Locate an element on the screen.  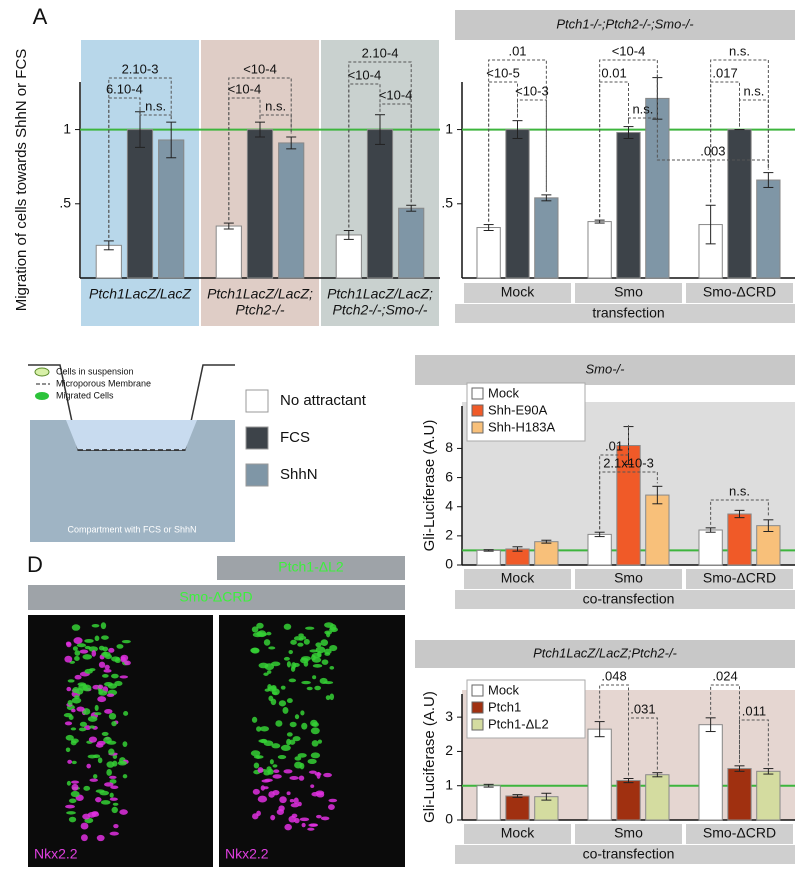
legend-label: Shh-E90A is located at coordinates (518, 409).